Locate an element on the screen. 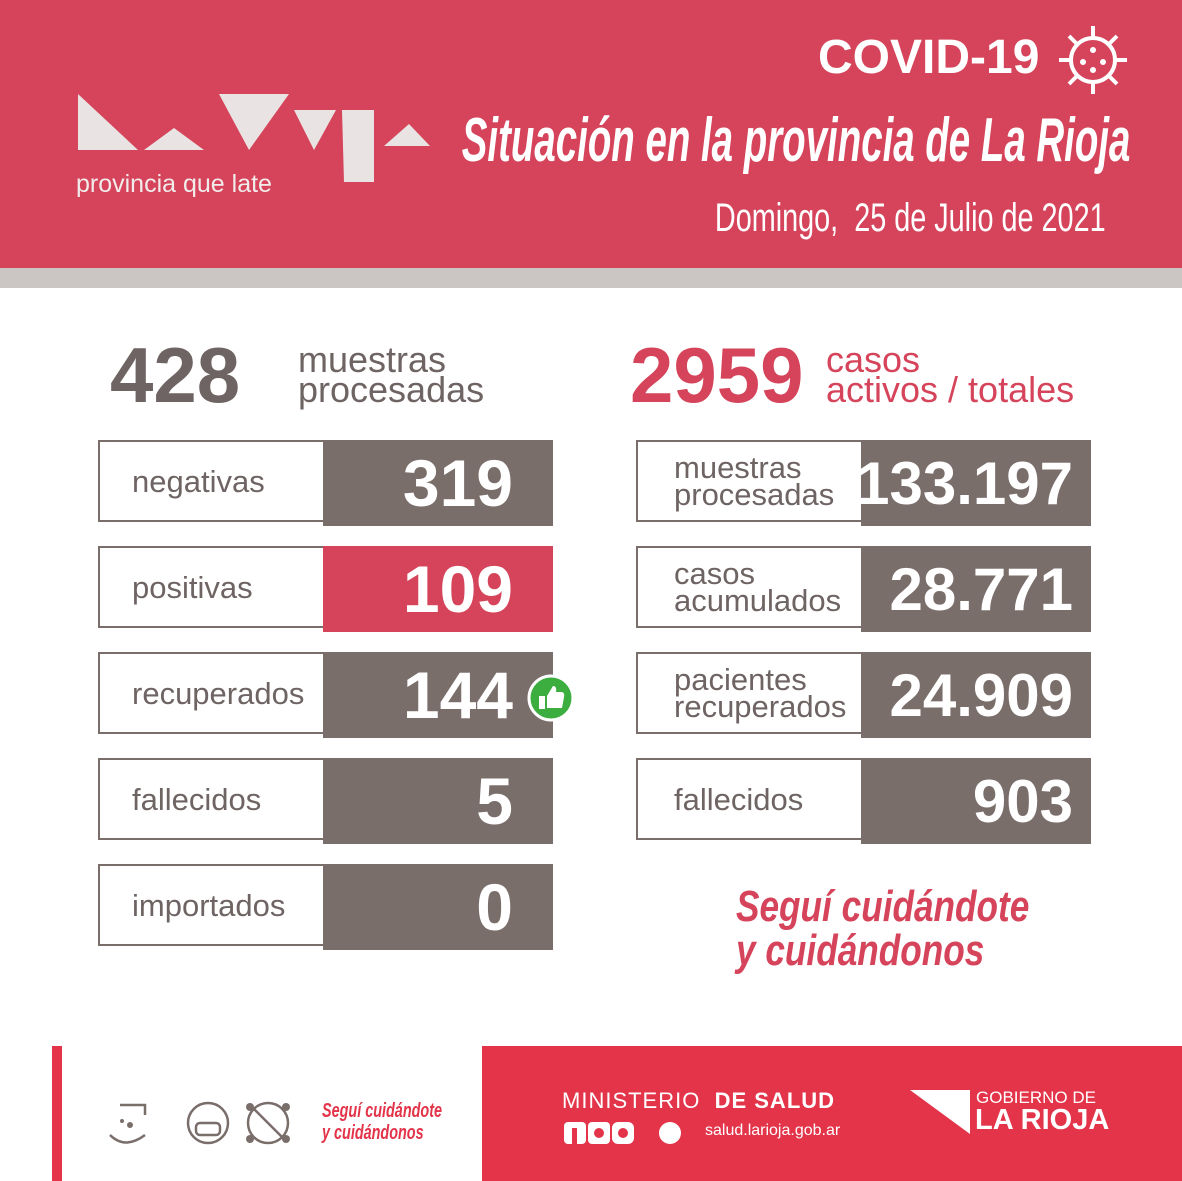 Image resolution: width=1182 pixels, height=1181 pixels. stat-row: recuperados 144 is located at coordinates (325, 695).